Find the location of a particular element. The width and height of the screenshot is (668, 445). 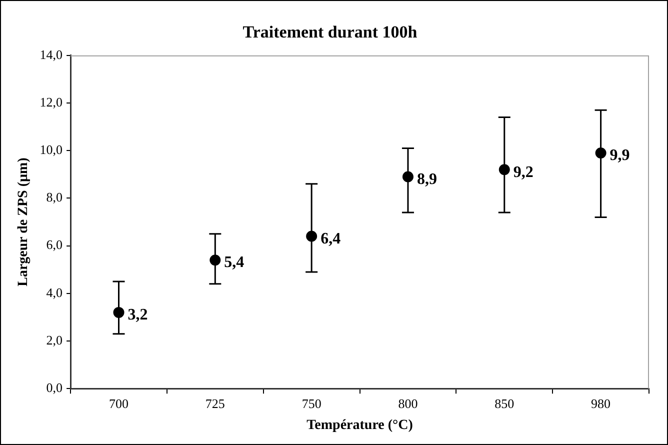

y-tick-label: 10,0 is located at coordinates (51, 150).